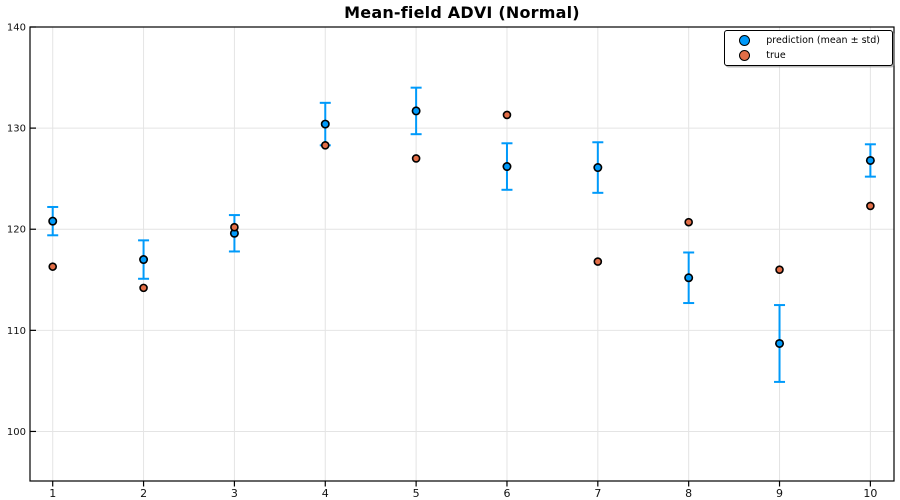 This screenshot has width=900, height=500. I want to click on true-marker-icon, so click(745, 55).